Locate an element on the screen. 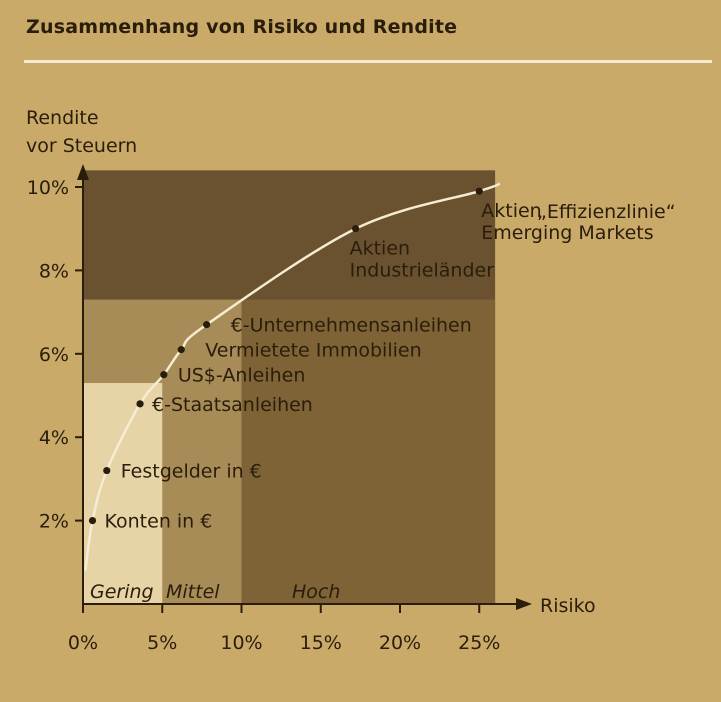  data-label: US$-Anleihen is located at coordinates (242, 376).